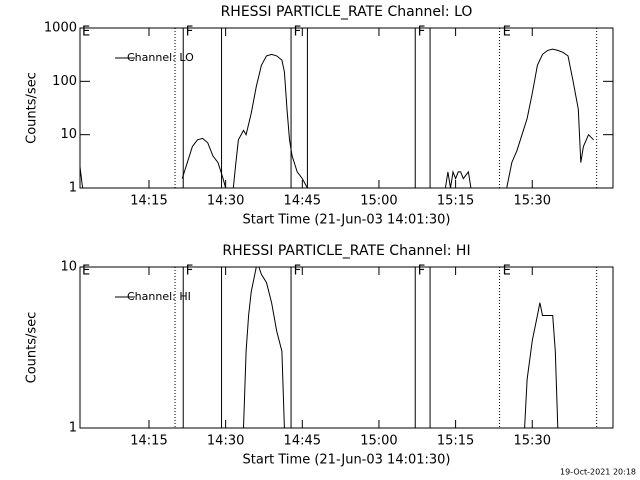 This screenshot has width=640, height=480. Describe the element at coordinates (60, 28) in the screenshot. I see `y-tick-label: 1000` at that location.